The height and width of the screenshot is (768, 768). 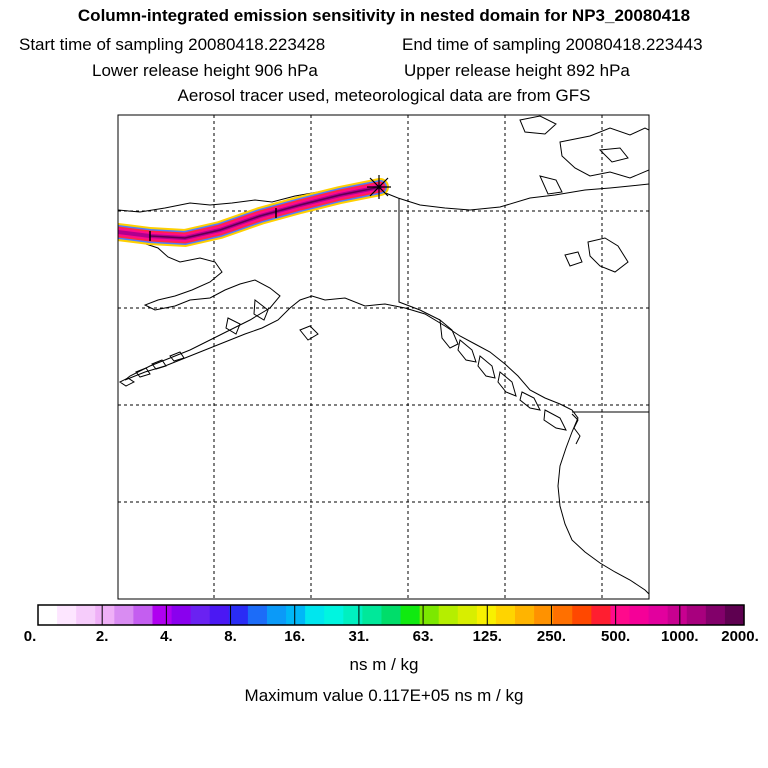 What do you see at coordinates (584, 194) in the screenshot?
I see `arctic-islands` at bounding box center [584, 194].